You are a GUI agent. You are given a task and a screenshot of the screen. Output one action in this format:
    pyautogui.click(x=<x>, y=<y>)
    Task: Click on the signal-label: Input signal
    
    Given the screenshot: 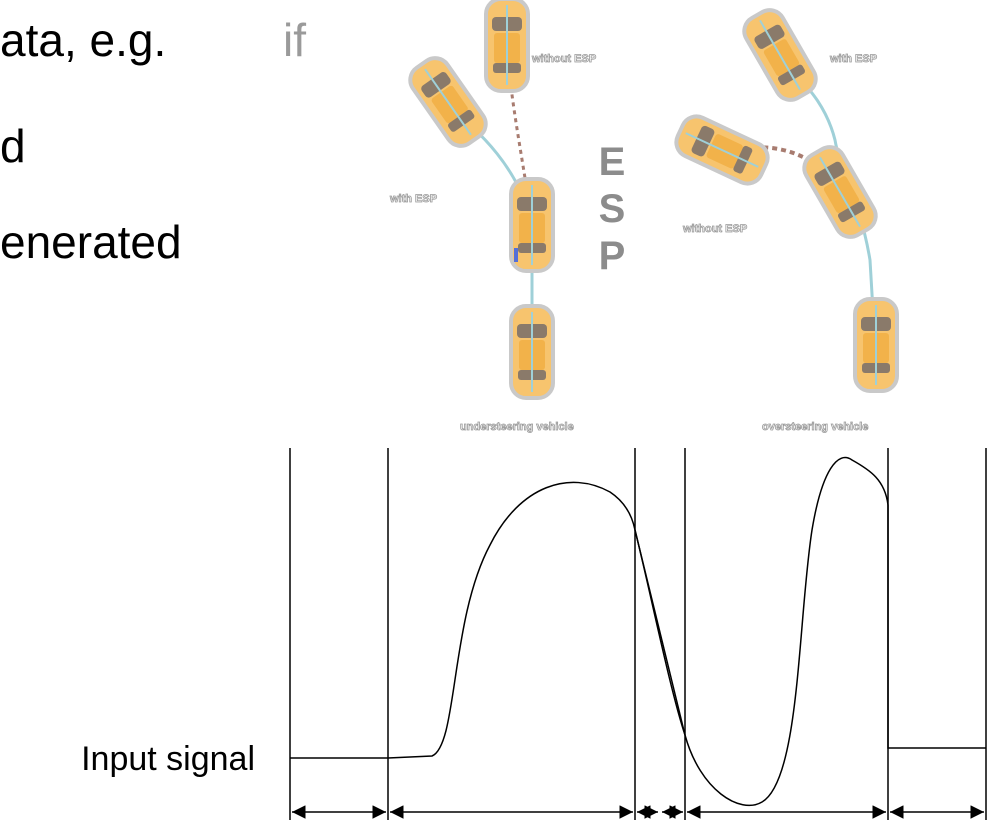 What is the action you would take?
    pyautogui.click(x=168, y=759)
    